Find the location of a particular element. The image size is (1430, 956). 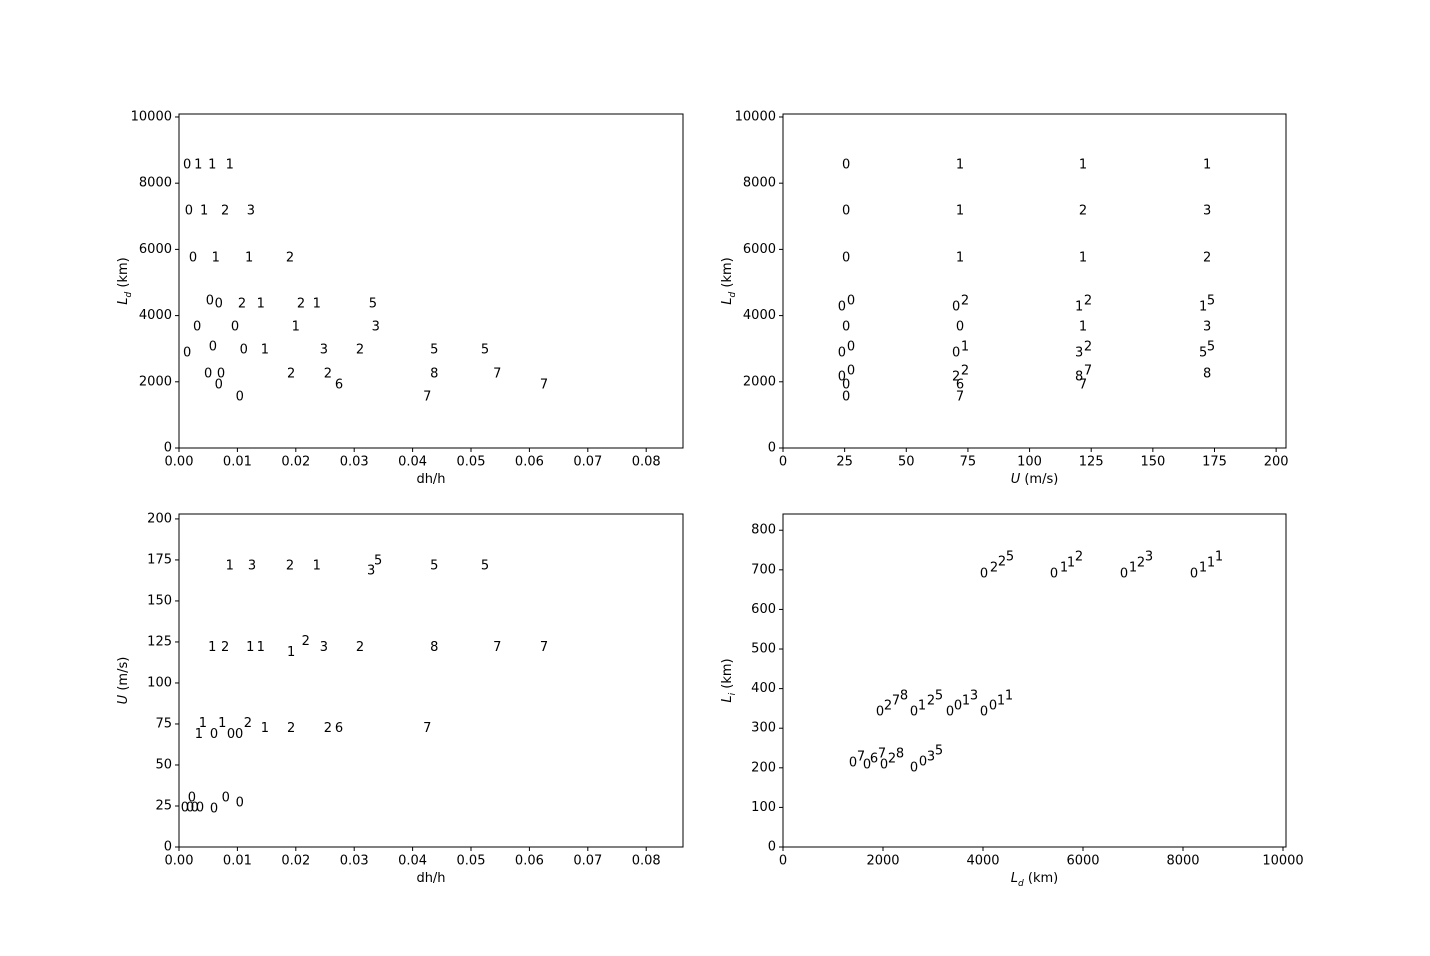

axis-label: Li (km) is located at coordinates (729, 680).